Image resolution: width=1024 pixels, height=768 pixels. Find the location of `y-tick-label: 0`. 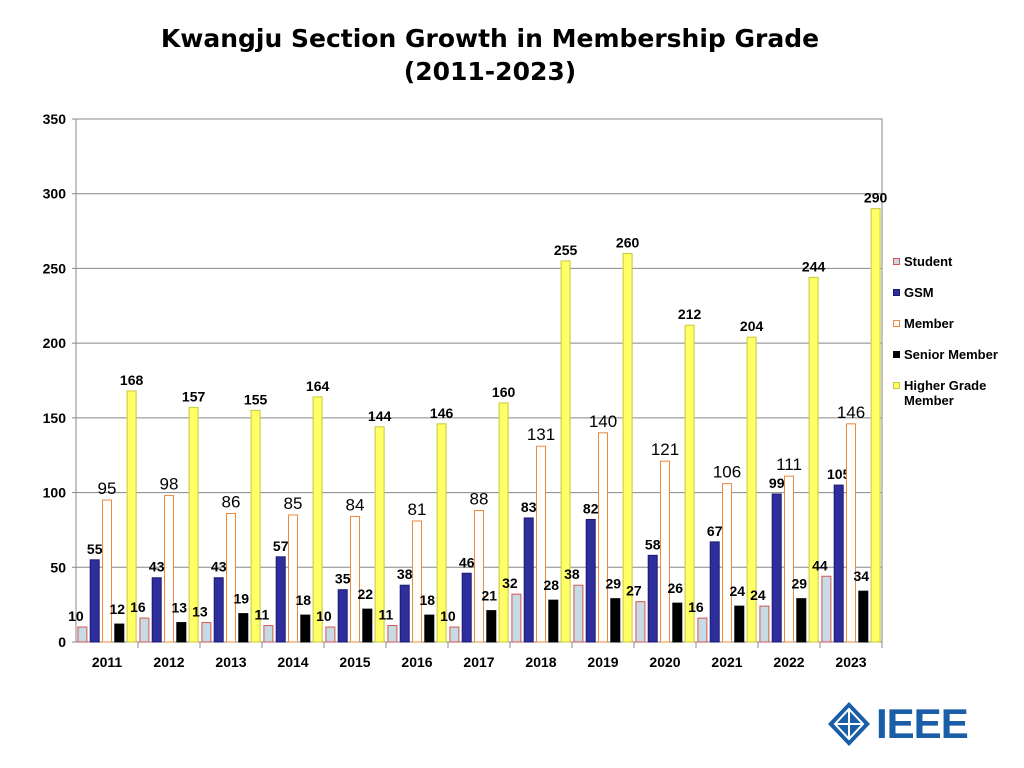

y-tick-label: 0 is located at coordinates (62, 642).